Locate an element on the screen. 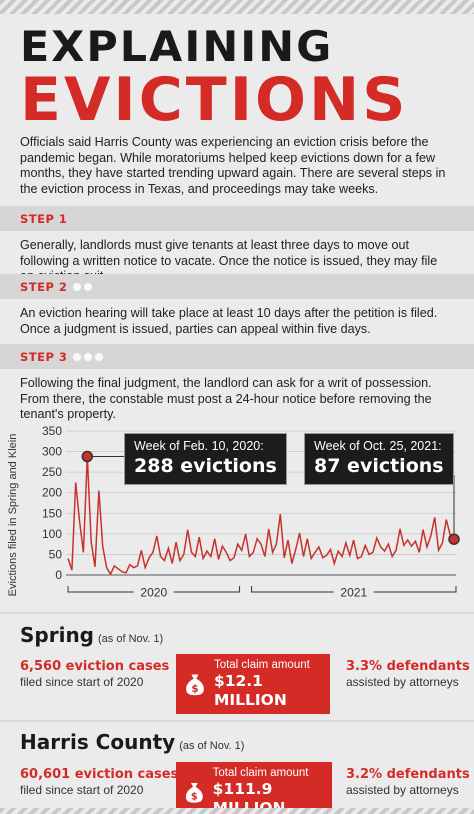 The width and height of the screenshot is (474, 814). harris-defendants-value: 3.2% defendants is located at coordinates (408, 774).